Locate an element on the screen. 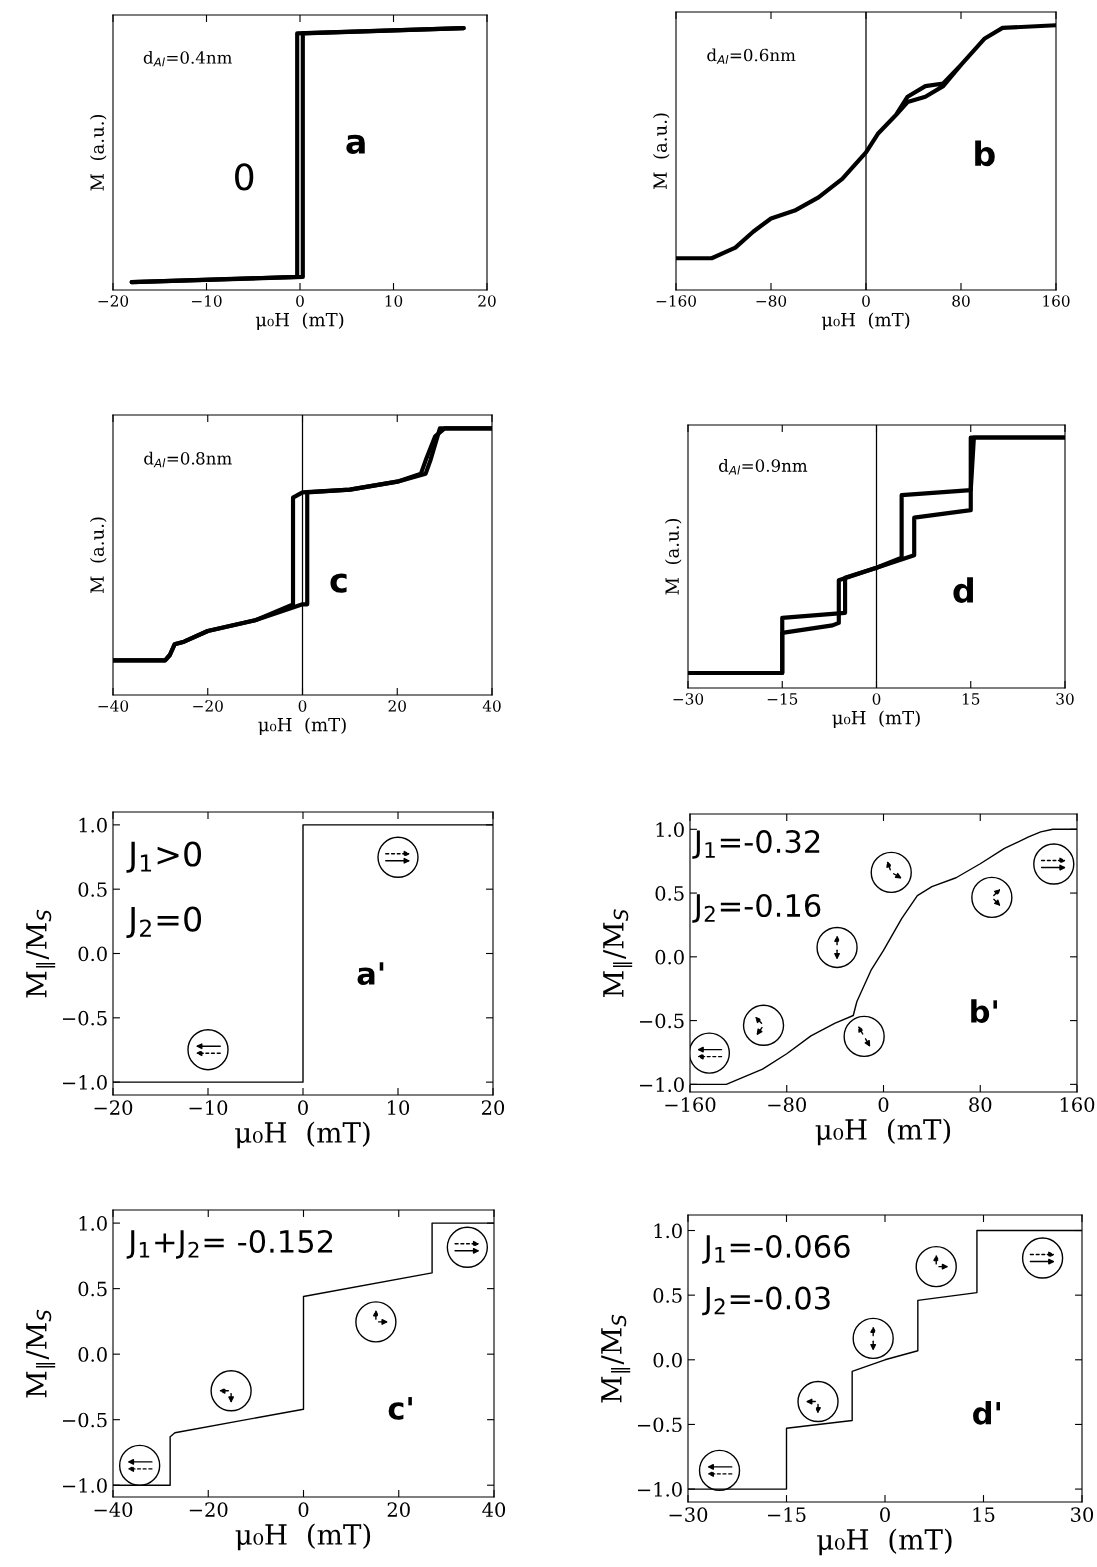  annotation: d$_{Al}$=0.9nm is located at coordinates (763, 467).